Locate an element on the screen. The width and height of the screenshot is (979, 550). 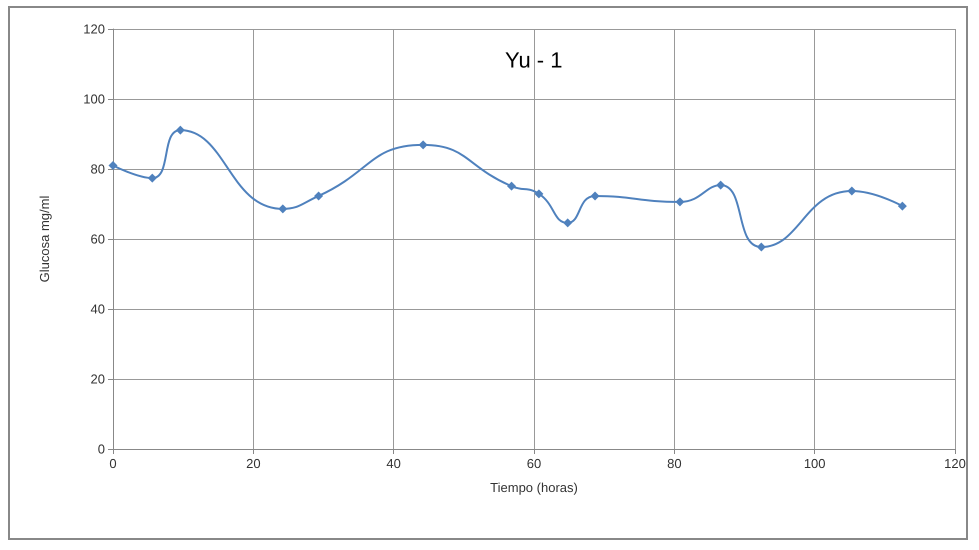
y-tick-label: 40 is located at coordinates (97, 309).